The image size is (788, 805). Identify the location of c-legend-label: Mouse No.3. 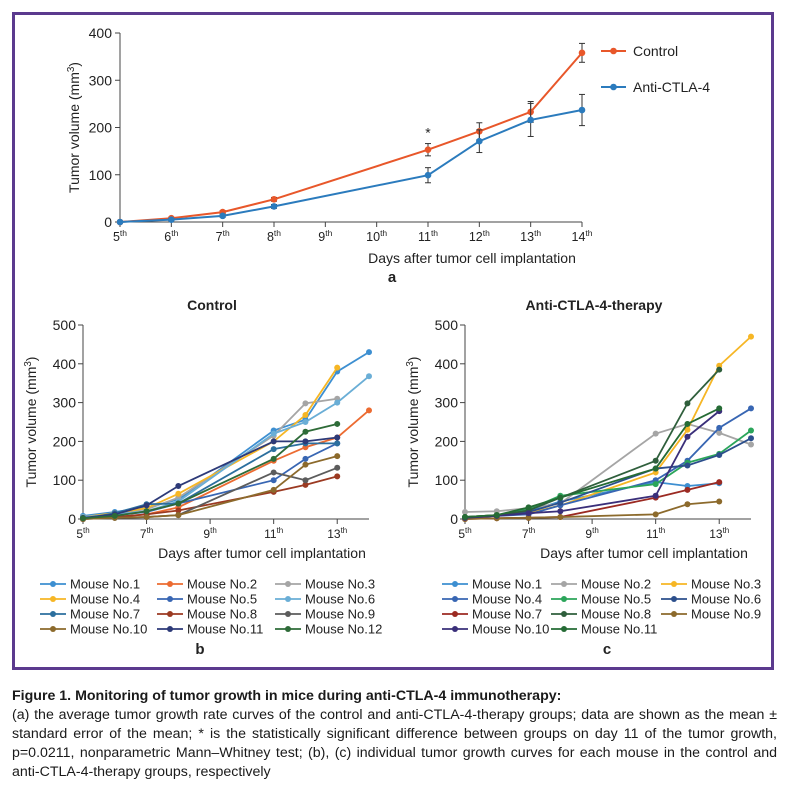
(726, 584).